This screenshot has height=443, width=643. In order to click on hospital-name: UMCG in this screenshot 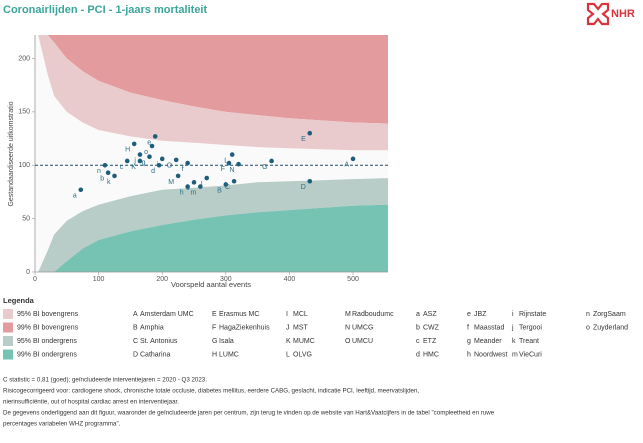, I will do `click(362, 327)`.